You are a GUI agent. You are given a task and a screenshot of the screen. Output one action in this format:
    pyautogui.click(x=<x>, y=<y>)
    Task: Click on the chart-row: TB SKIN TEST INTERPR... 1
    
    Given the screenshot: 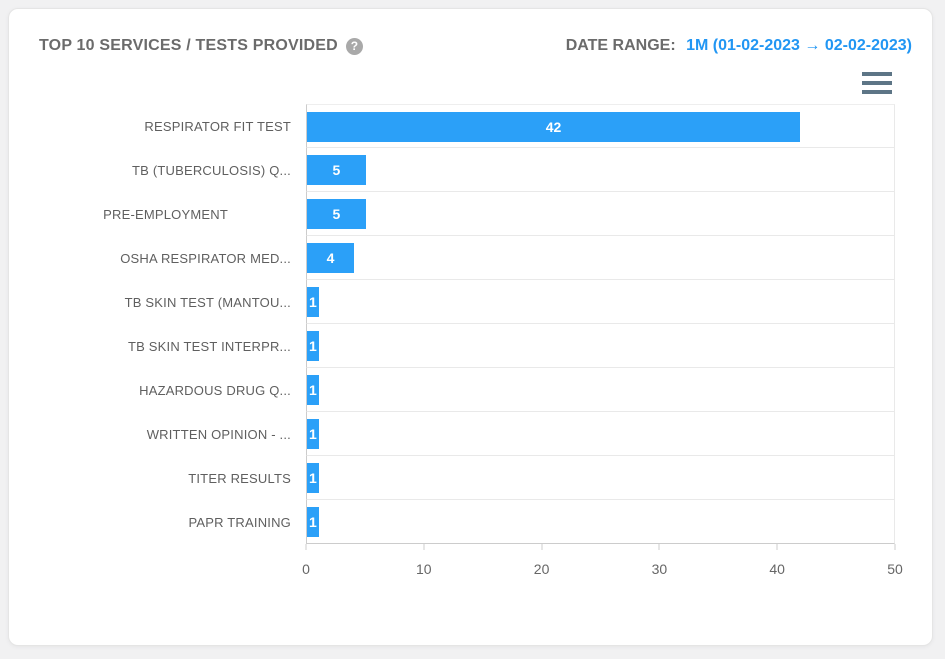 What is the action you would take?
    pyautogui.click(x=452, y=346)
    